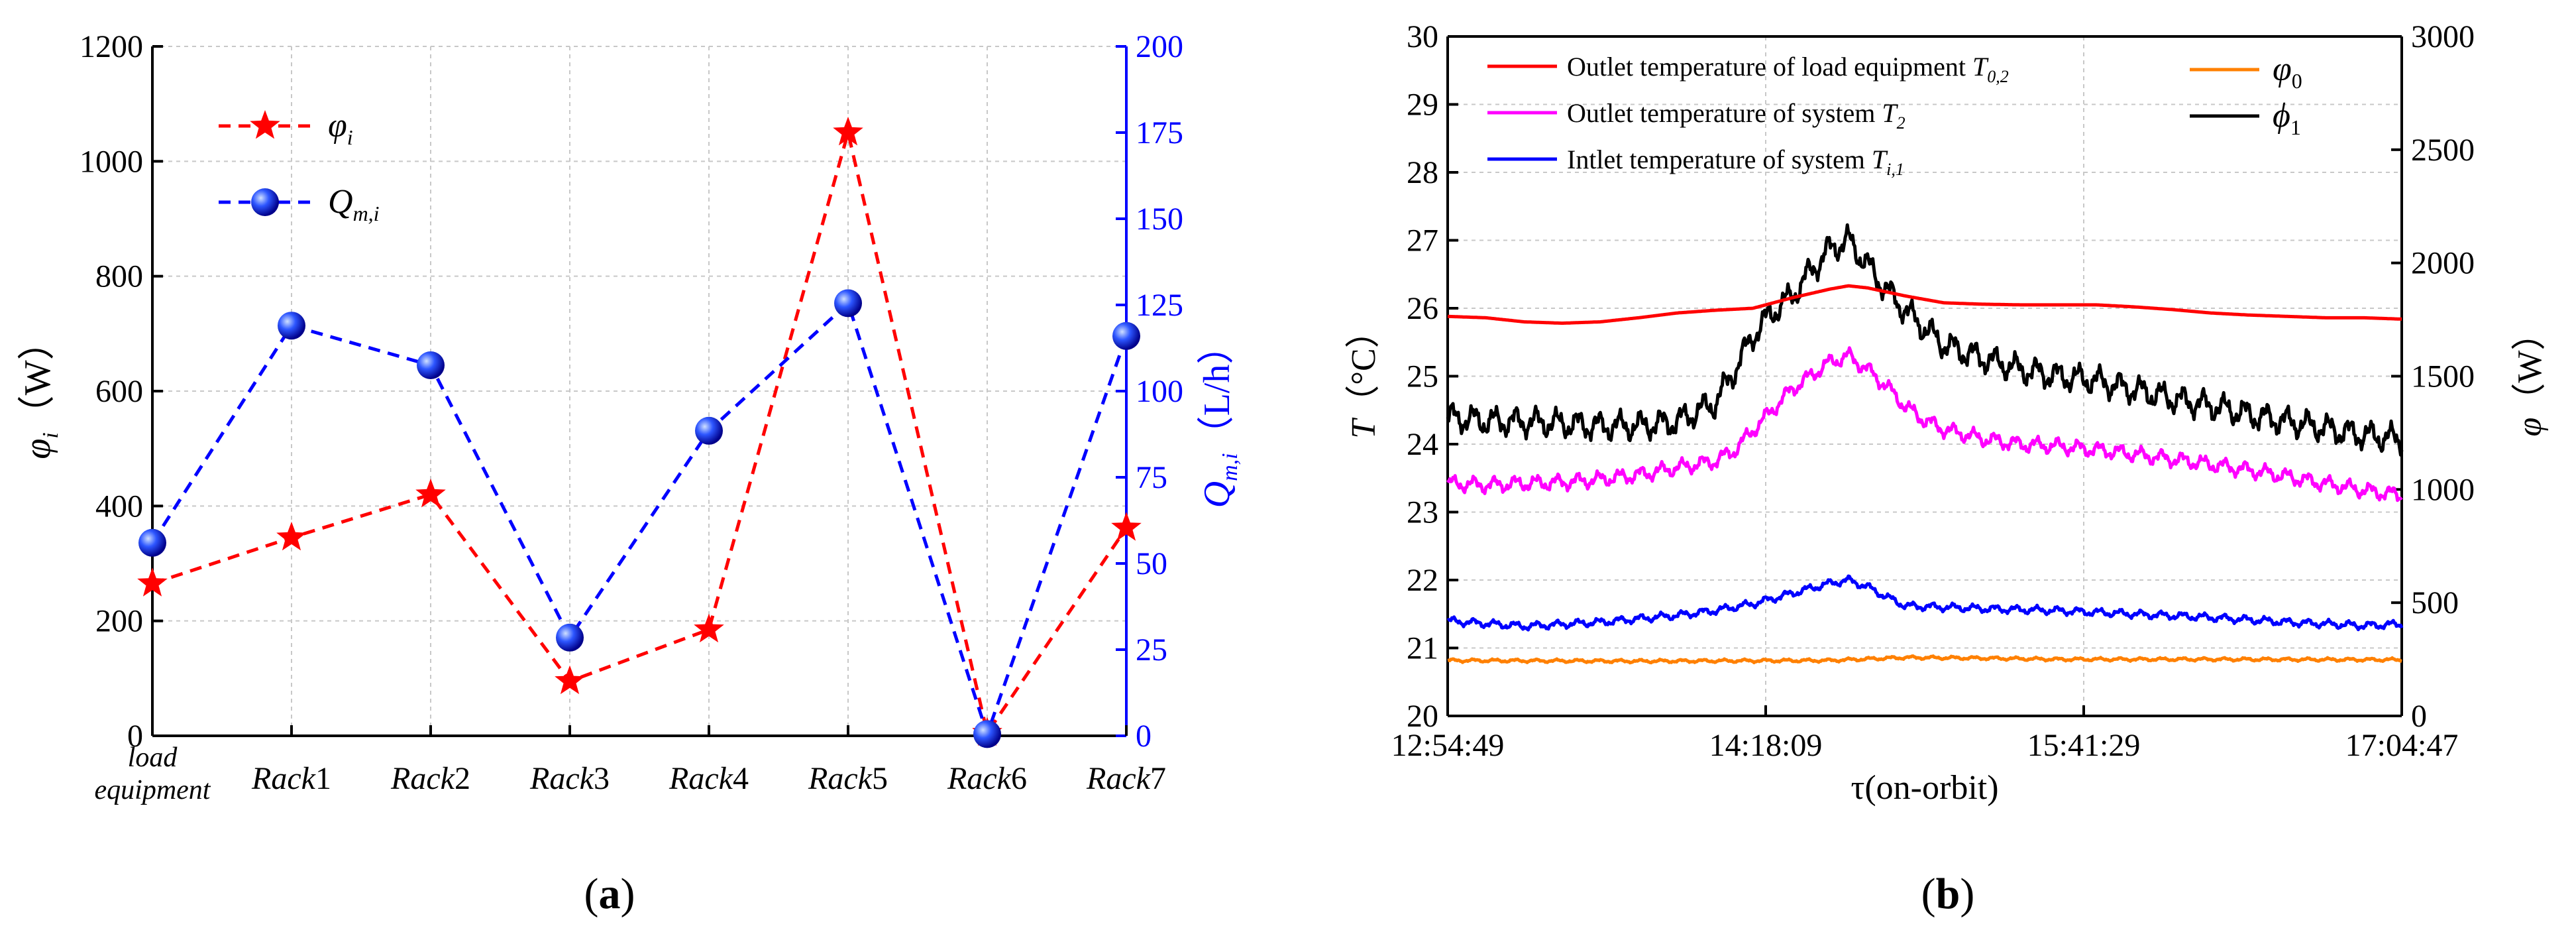 Image resolution: width=2576 pixels, height=938 pixels. Describe the element at coordinates (2435, 602) in the screenshot. I see `y2-tick-label: 500` at that location.